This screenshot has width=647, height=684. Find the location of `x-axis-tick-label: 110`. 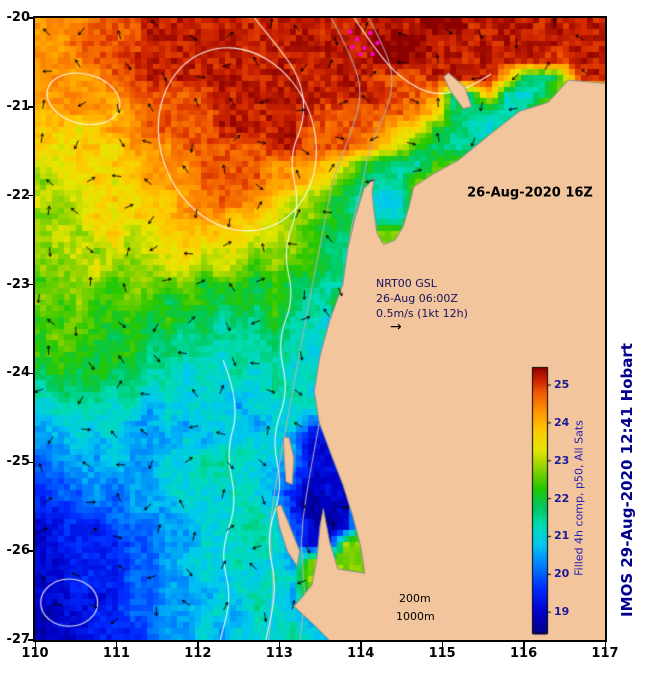

x-axis-tick-label: 110 is located at coordinates (35, 653).